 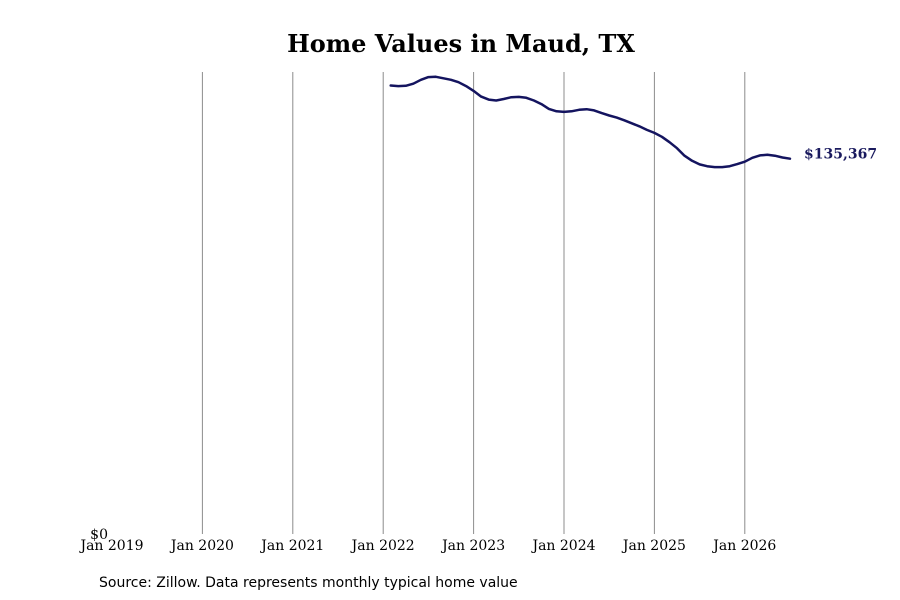 I want to click on x-tick-label: Jan 2022, so click(x=382, y=546).